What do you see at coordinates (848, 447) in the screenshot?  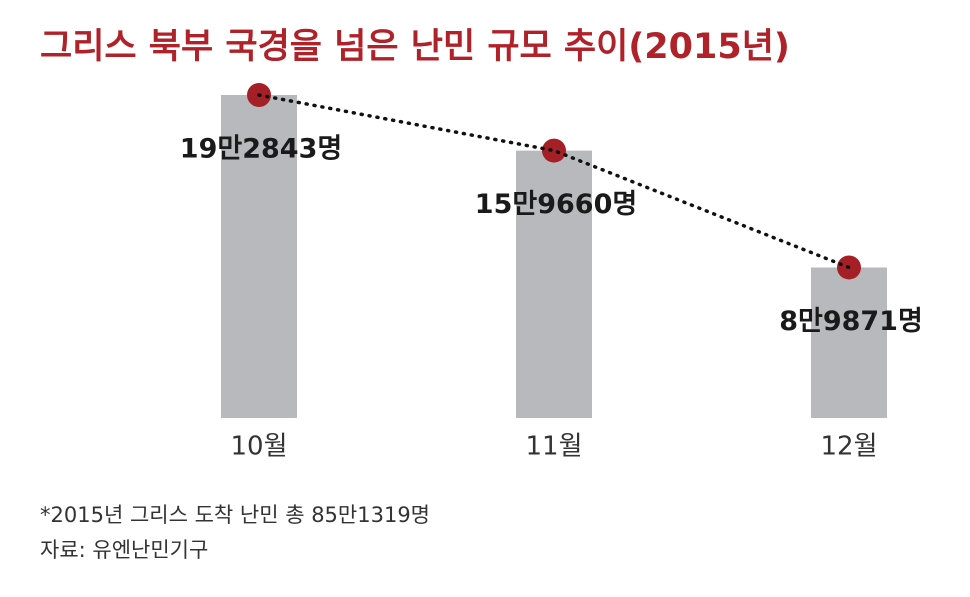 I see `x-tick-label: 12월` at bounding box center [848, 447].